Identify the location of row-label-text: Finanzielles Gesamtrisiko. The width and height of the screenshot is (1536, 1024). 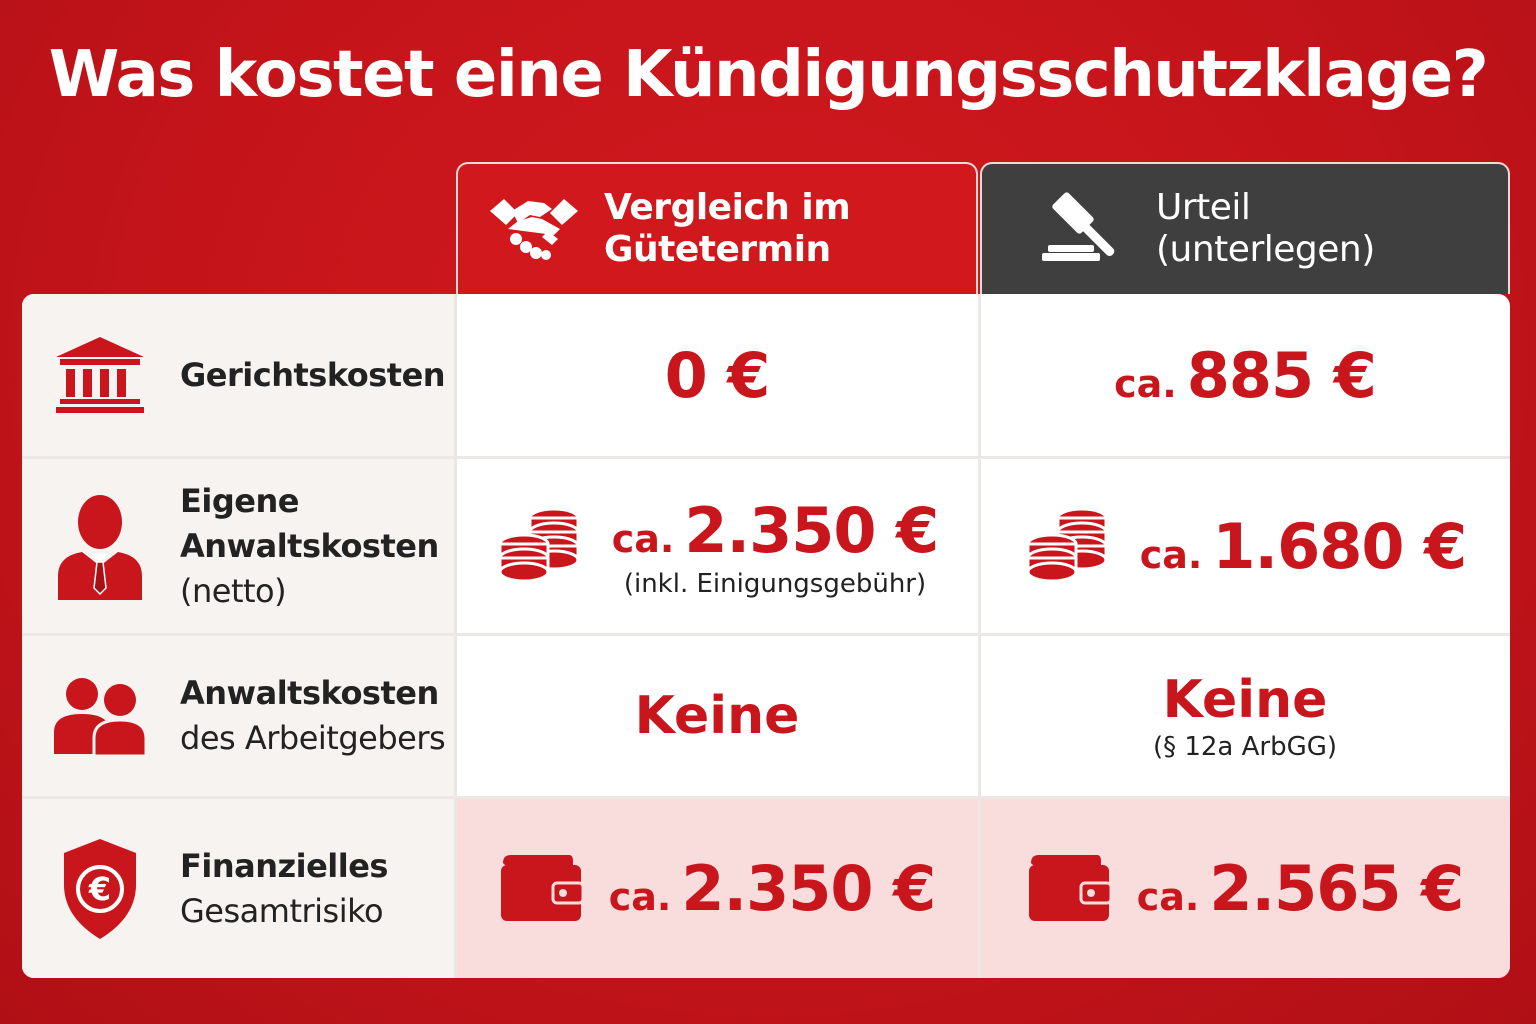
(284, 889).